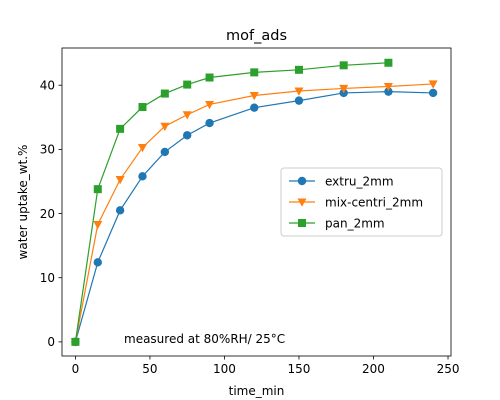 The height and width of the screenshot is (400, 500). I want to click on annotation-text: measured at 80%RH/ 25°C, so click(204, 339).